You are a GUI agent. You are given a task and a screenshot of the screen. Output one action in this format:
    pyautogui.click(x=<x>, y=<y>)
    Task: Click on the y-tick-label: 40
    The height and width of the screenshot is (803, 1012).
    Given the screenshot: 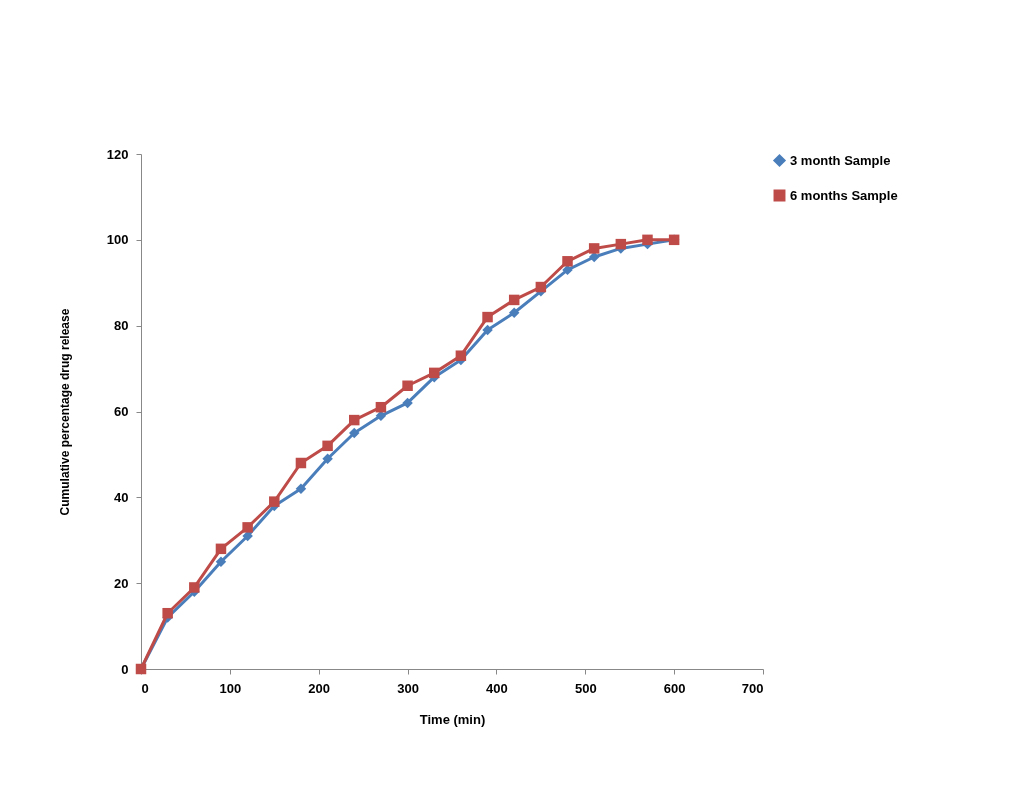 What is the action you would take?
    pyautogui.click(x=121, y=497)
    